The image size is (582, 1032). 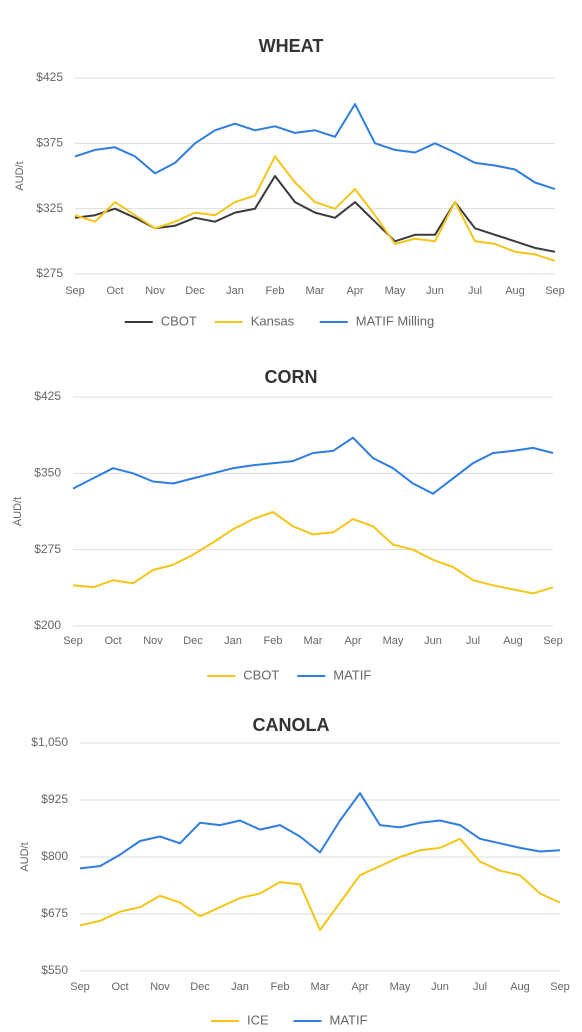 What do you see at coordinates (395, 320) in the screenshot?
I see `legend-label: MATIF Milling` at bounding box center [395, 320].